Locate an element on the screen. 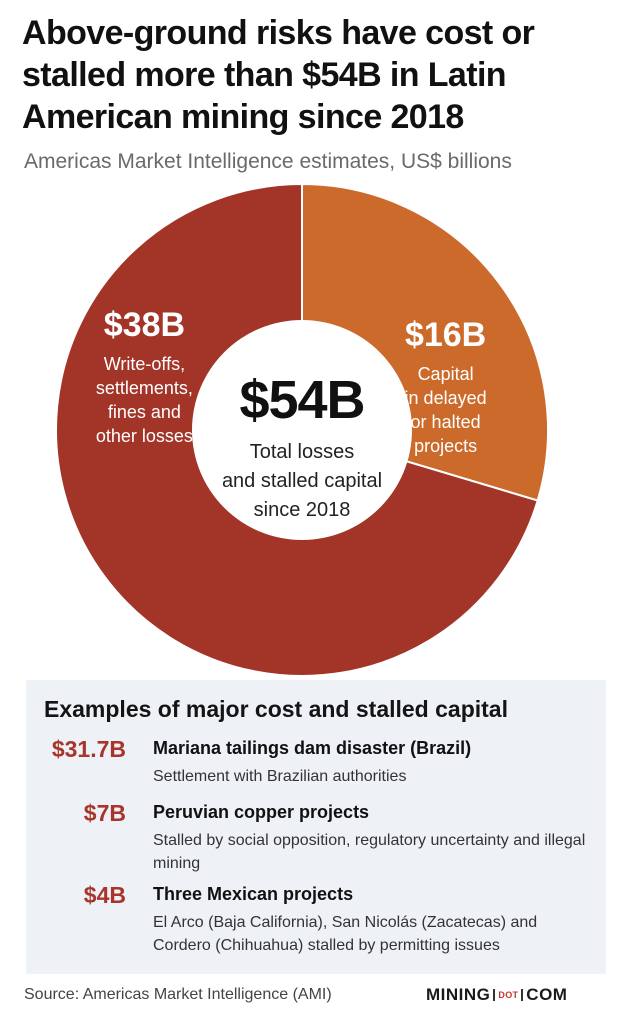  slice-description-line-0: in delayed is located at coordinates (446, 398).